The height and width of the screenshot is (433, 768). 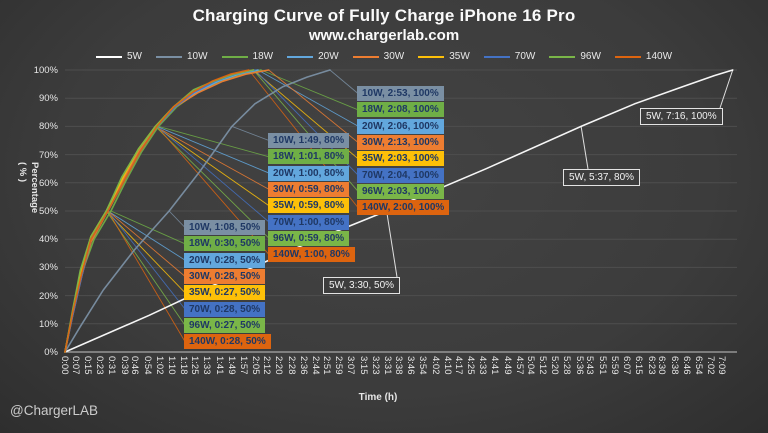 What do you see at coordinates (423, 365) in the screenshot?
I see `x-tick-3:54: 3:54` at bounding box center [423, 365].